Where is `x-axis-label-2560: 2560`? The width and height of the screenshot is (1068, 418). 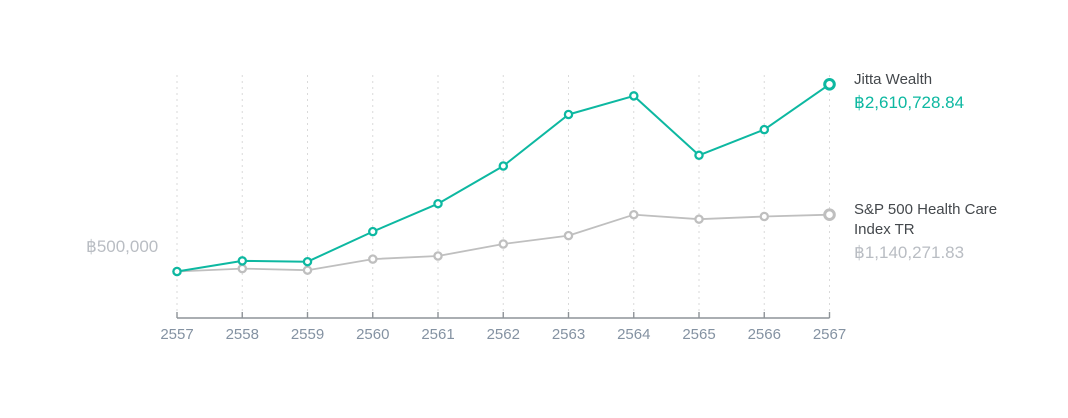 x-axis-label-2560: 2560 is located at coordinates (373, 334).